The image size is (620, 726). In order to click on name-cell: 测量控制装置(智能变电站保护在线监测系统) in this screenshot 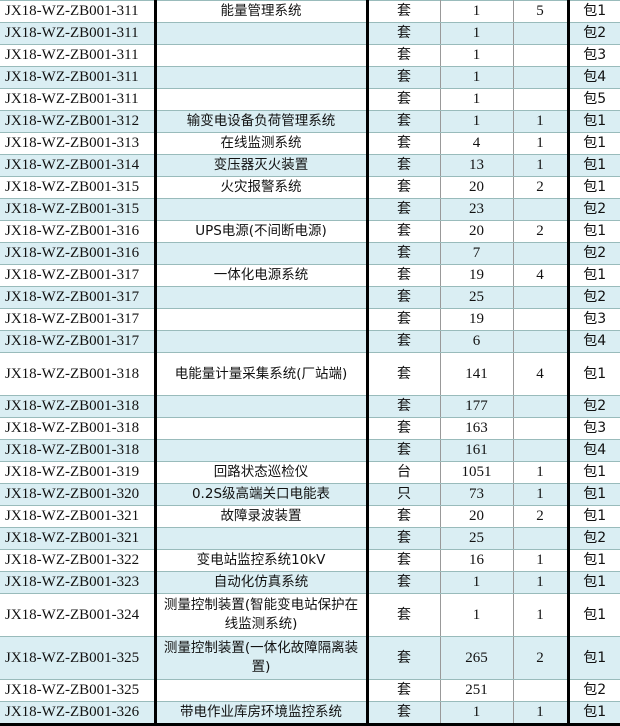, I will do `click(262, 615)`.